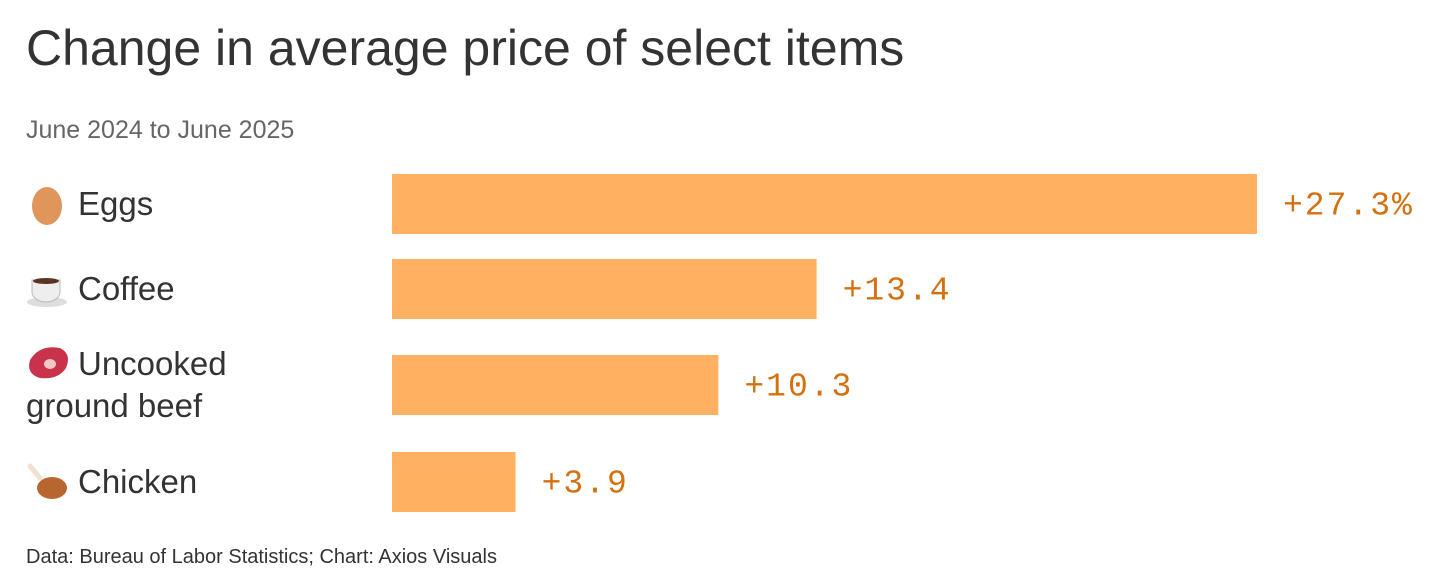 This screenshot has height=582, width=1438. Describe the element at coordinates (585, 484) in the screenshot. I see `value-label: +3.9` at that location.